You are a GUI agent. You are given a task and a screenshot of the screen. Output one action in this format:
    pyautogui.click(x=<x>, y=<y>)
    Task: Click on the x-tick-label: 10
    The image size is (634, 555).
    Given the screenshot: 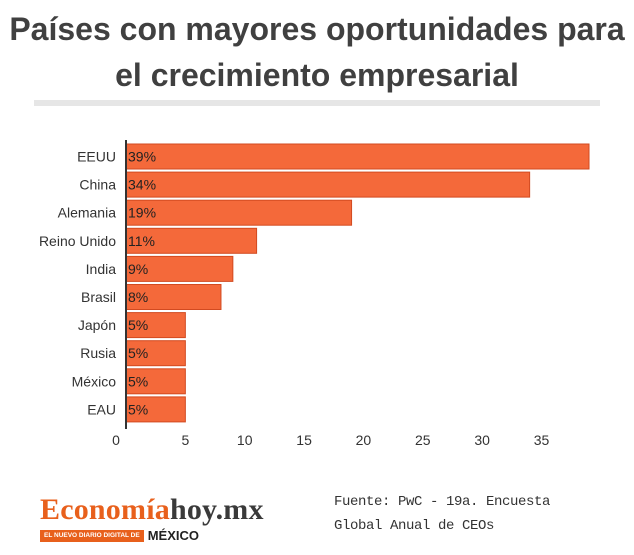 What is the action you would take?
    pyautogui.click(x=245, y=440)
    